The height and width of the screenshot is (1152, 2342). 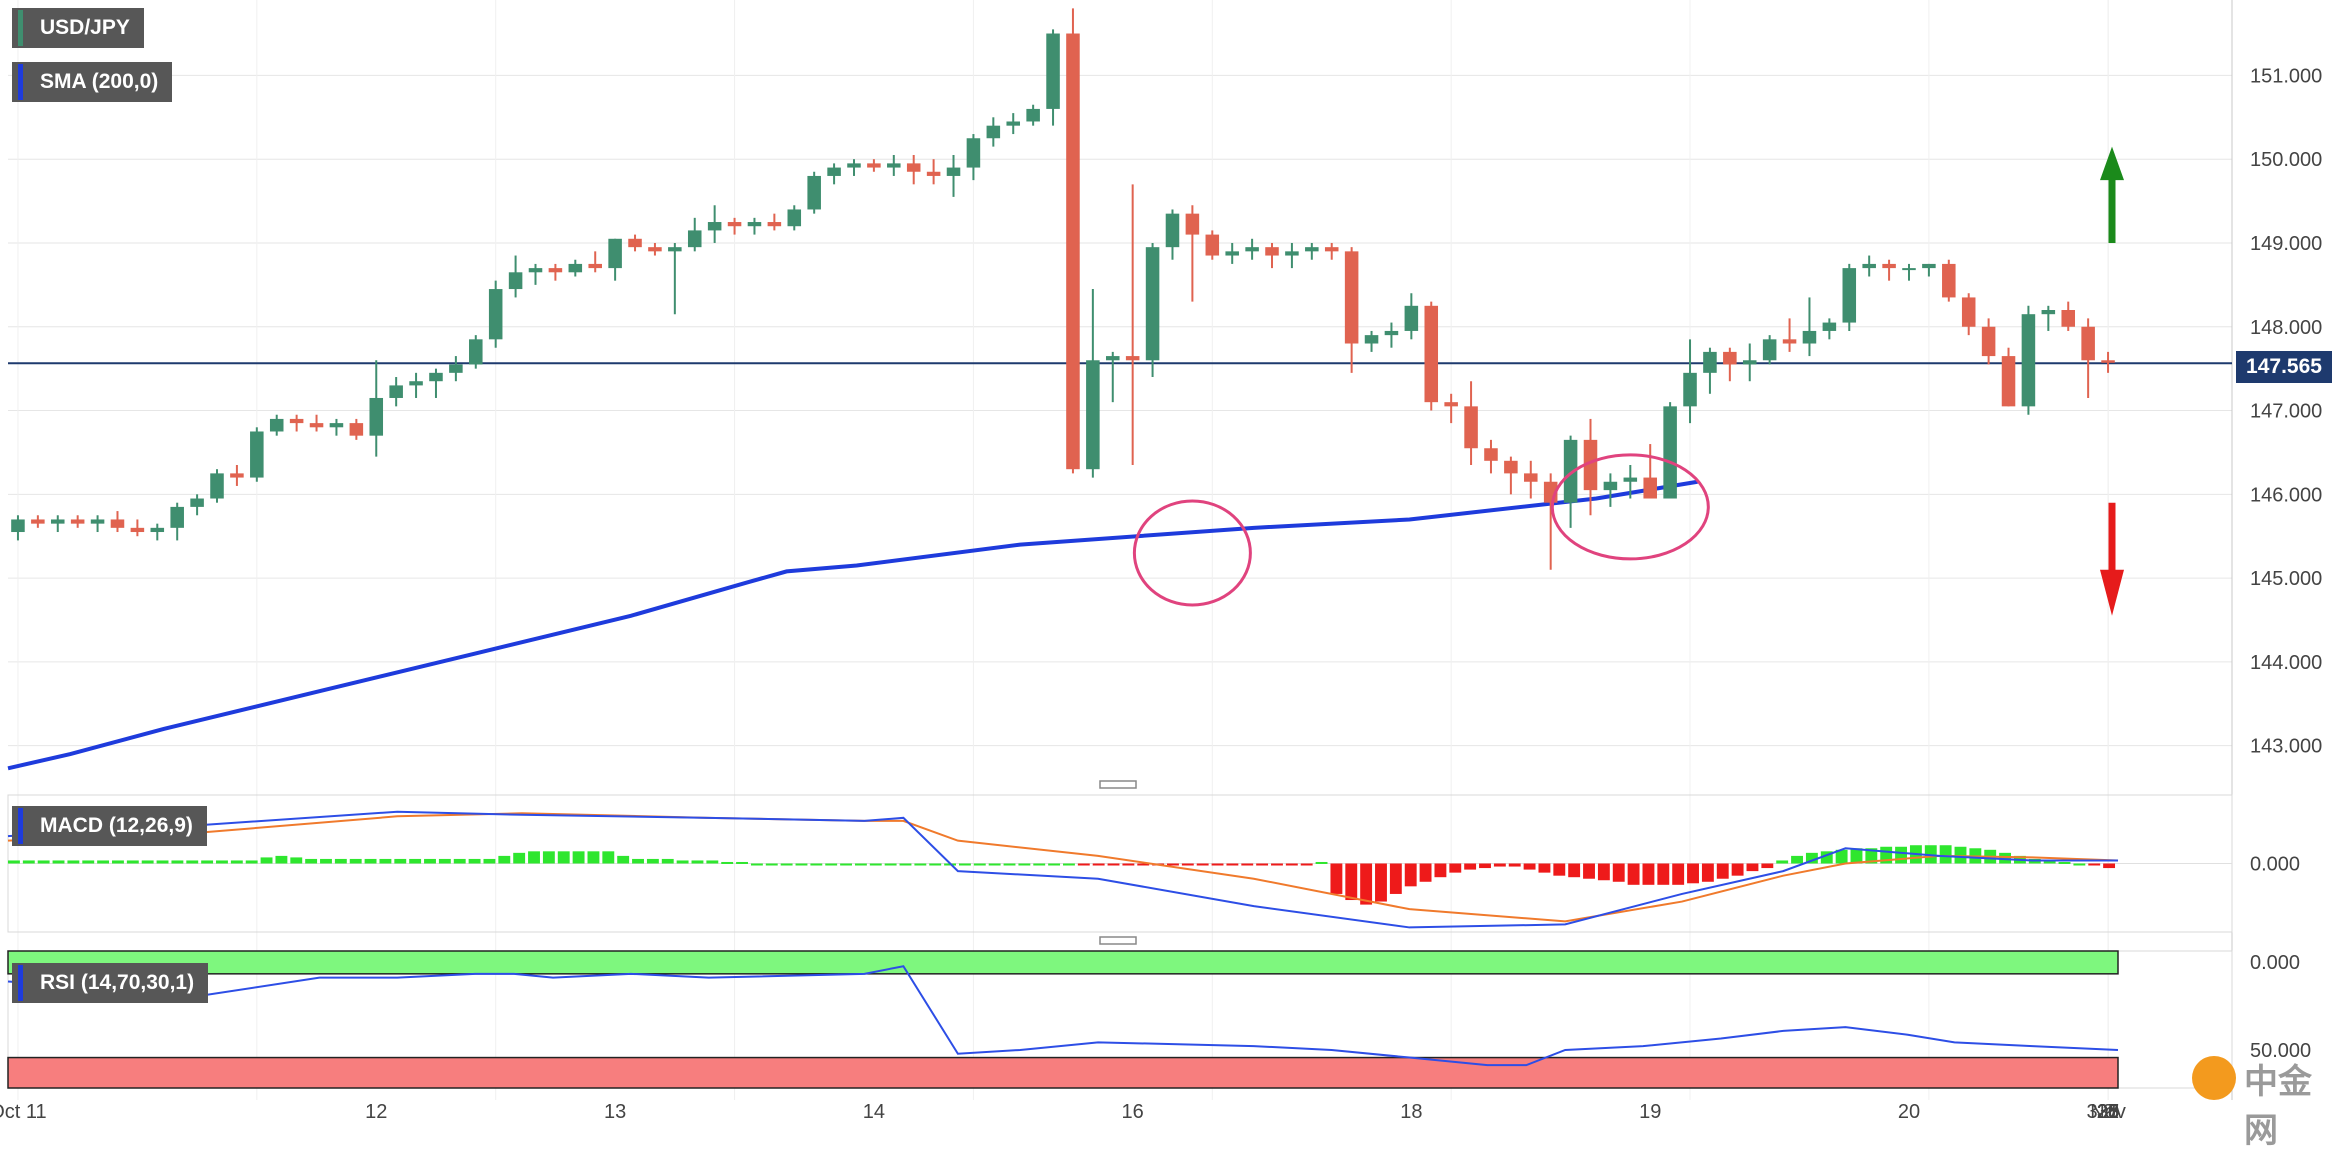 What do you see at coordinates (874, 1112) in the screenshot?
I see `x-tick-label: 14` at bounding box center [874, 1112].